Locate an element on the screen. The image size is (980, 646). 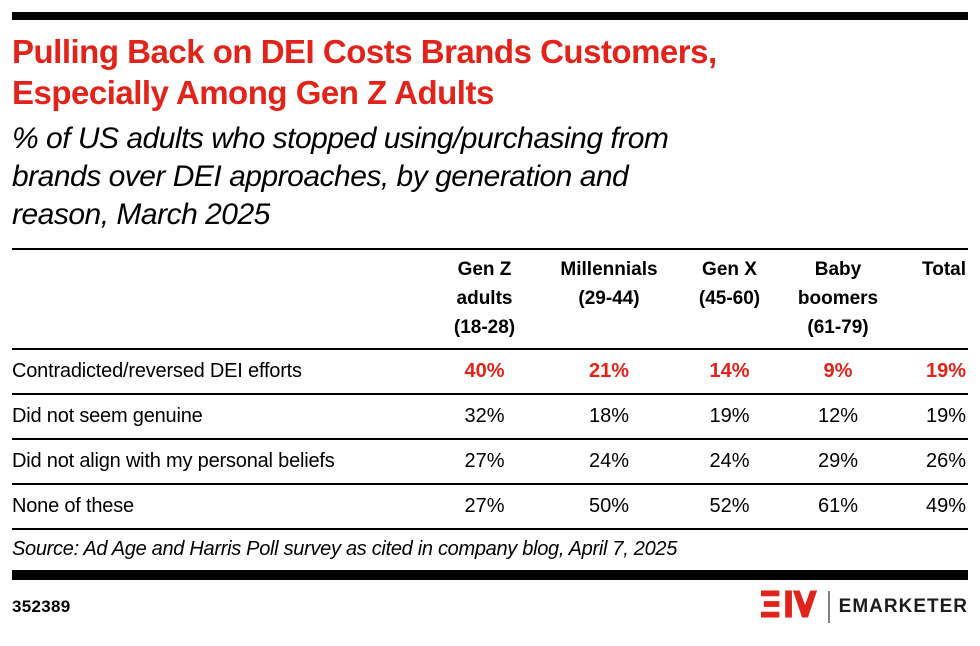
cell-value: 40% is located at coordinates (484, 371).